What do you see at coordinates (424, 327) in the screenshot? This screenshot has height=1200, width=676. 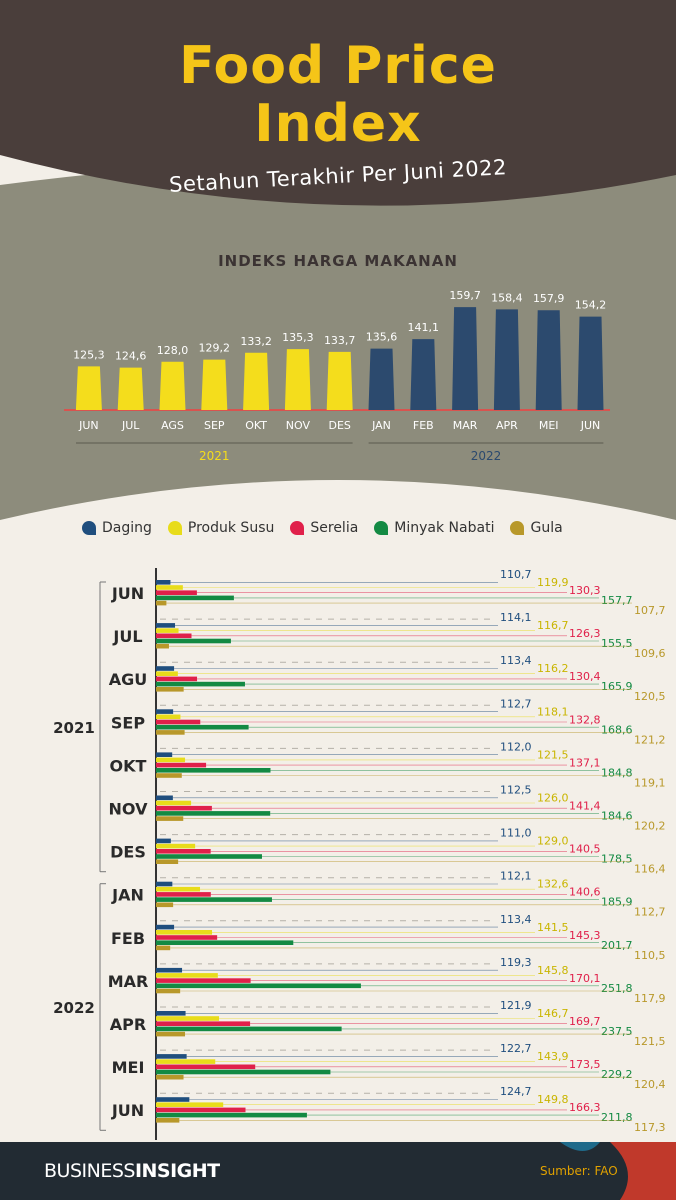 I see `top-bar-value-label: 141,1` at bounding box center [424, 327].